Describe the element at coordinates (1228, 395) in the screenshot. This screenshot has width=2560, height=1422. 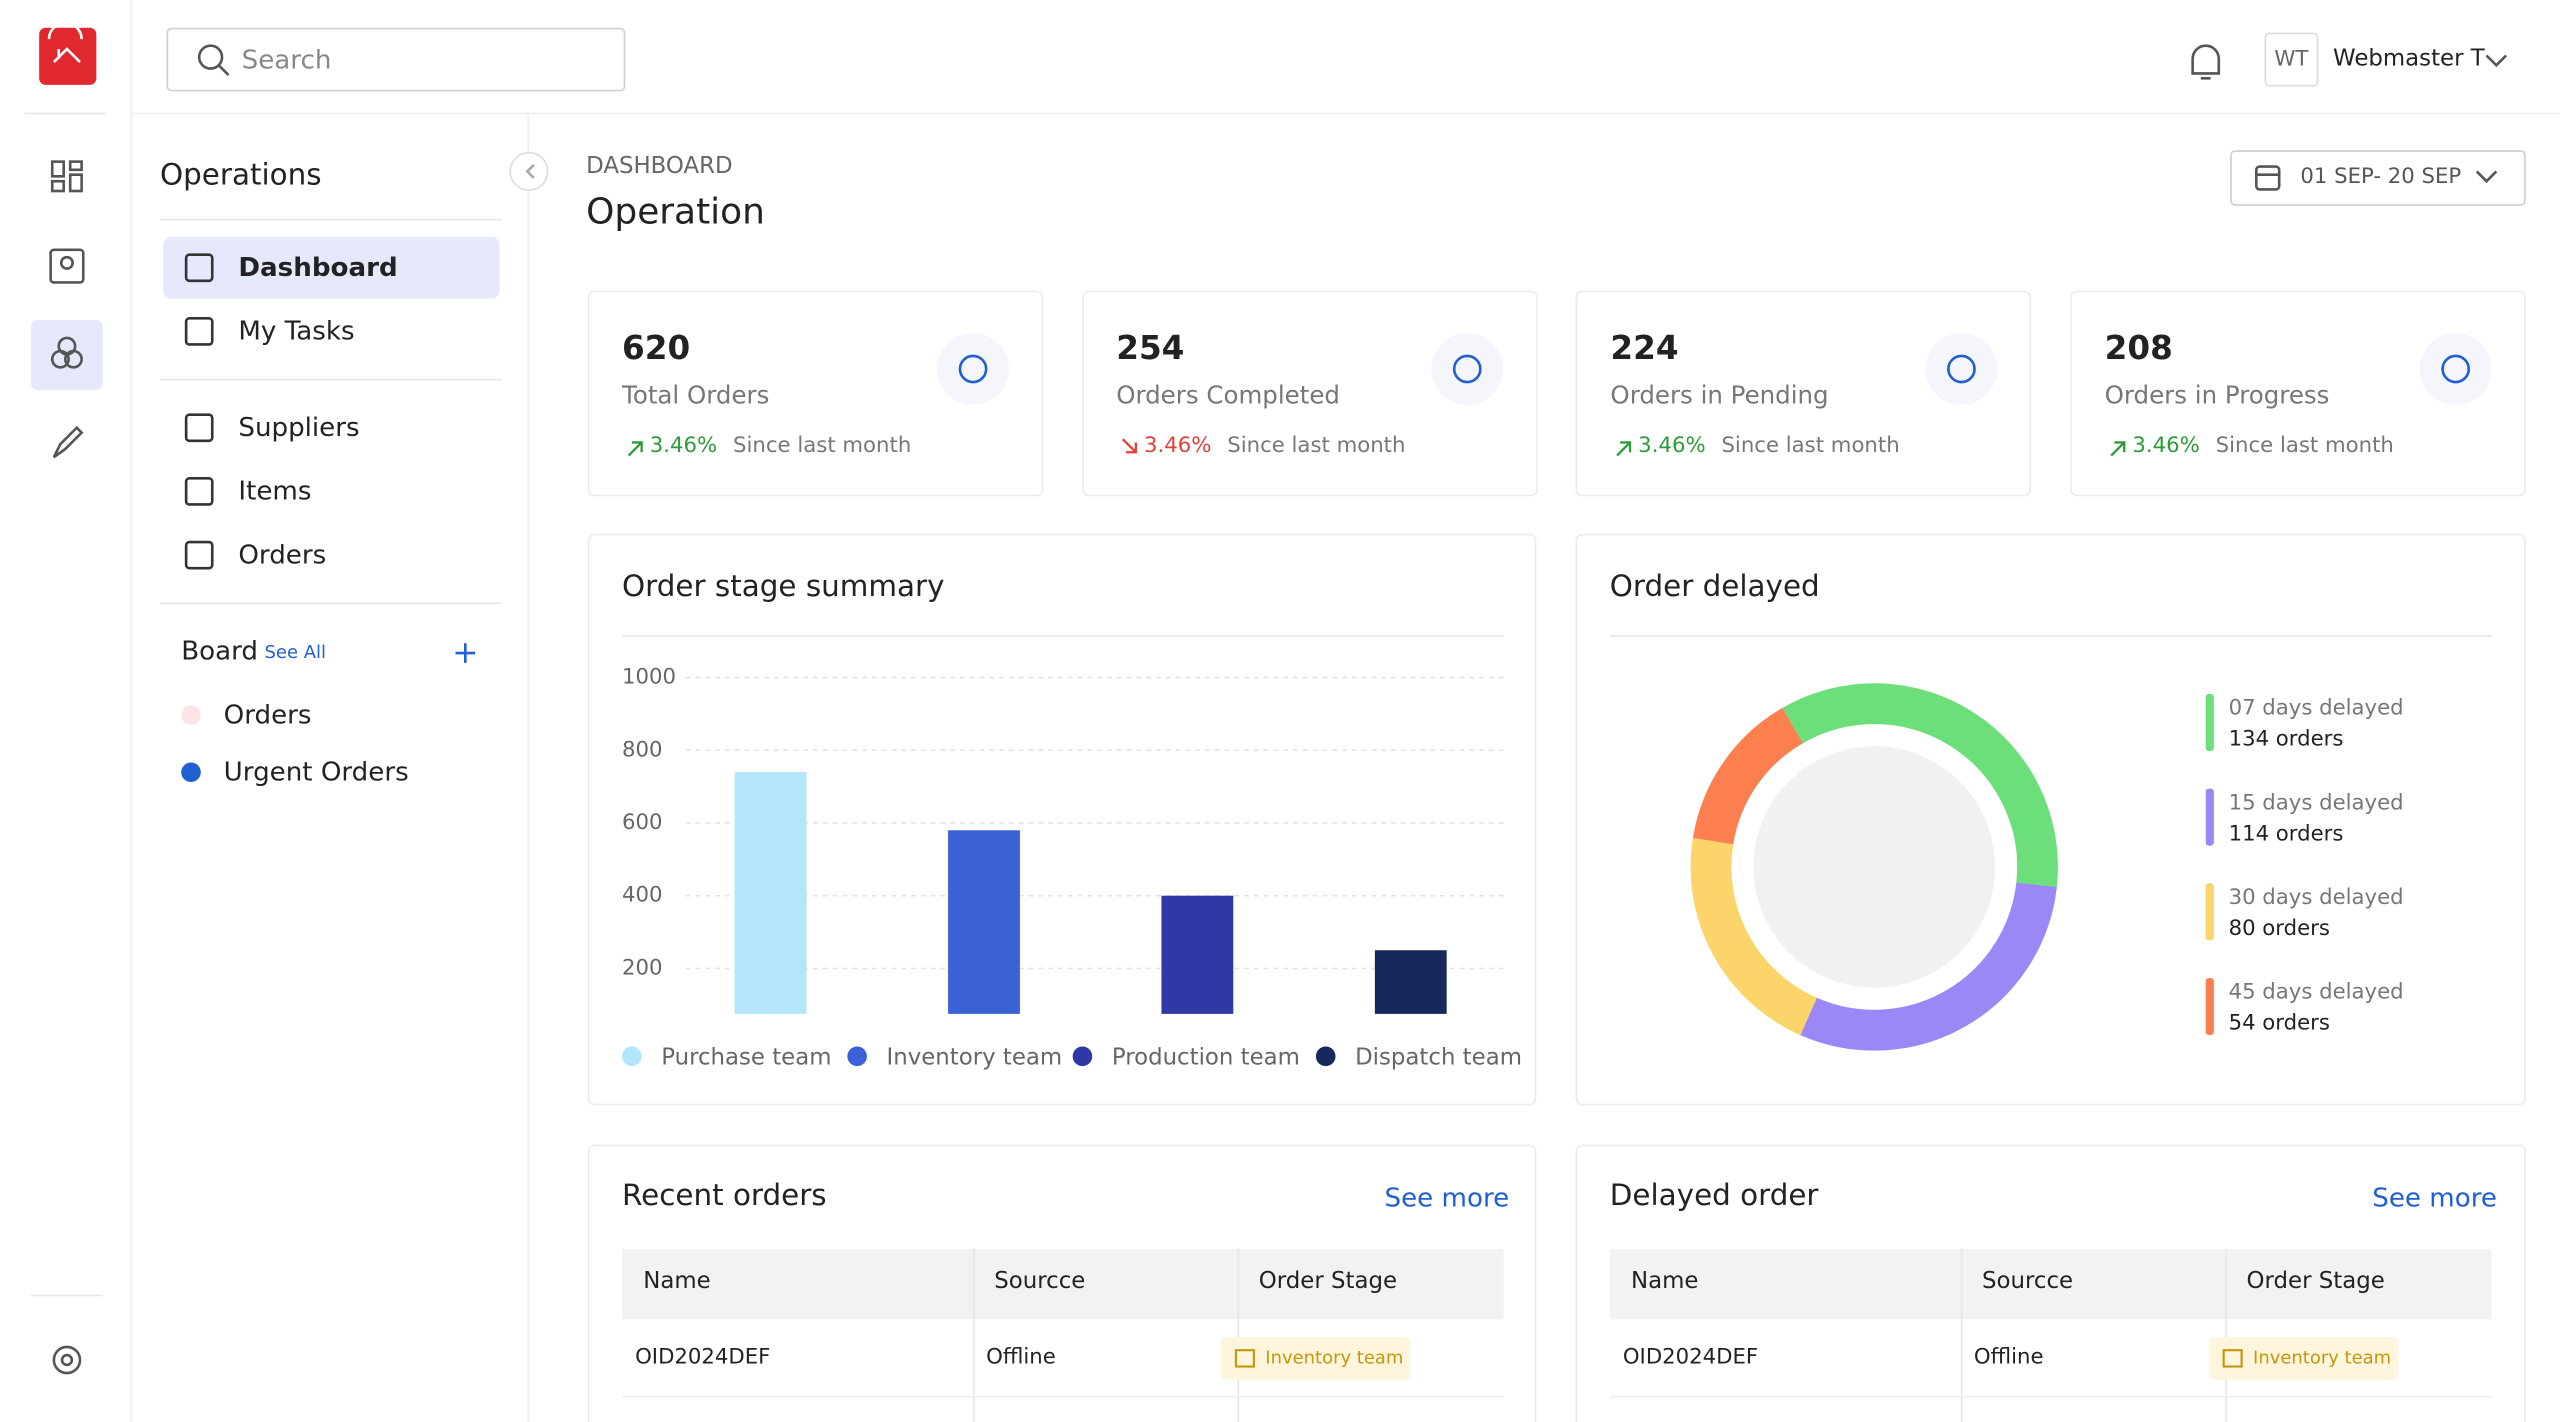
I see `stat-label: Orders Completed` at that location.